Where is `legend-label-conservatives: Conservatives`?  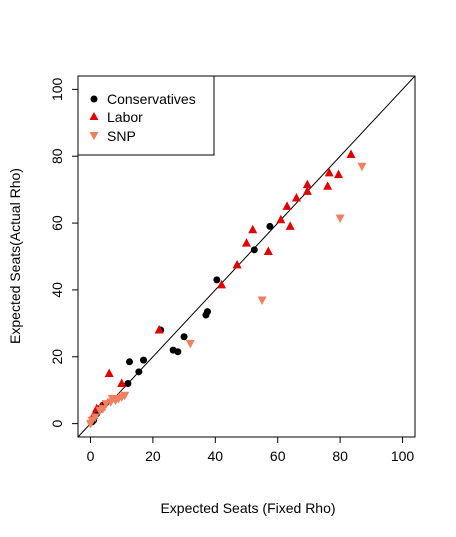
legend-label-conservatives: Conservatives is located at coordinates (151, 99).